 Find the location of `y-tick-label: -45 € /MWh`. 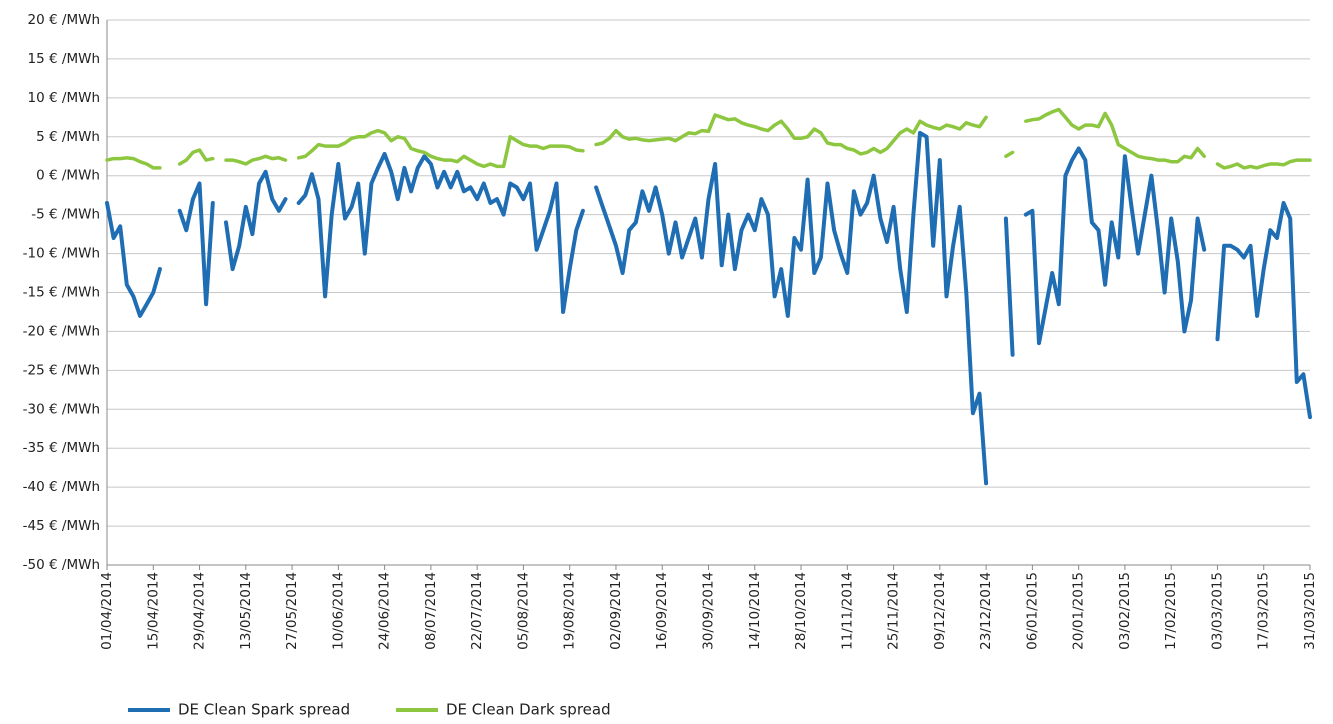

y-tick-label: -45 € /MWh is located at coordinates (61, 526).